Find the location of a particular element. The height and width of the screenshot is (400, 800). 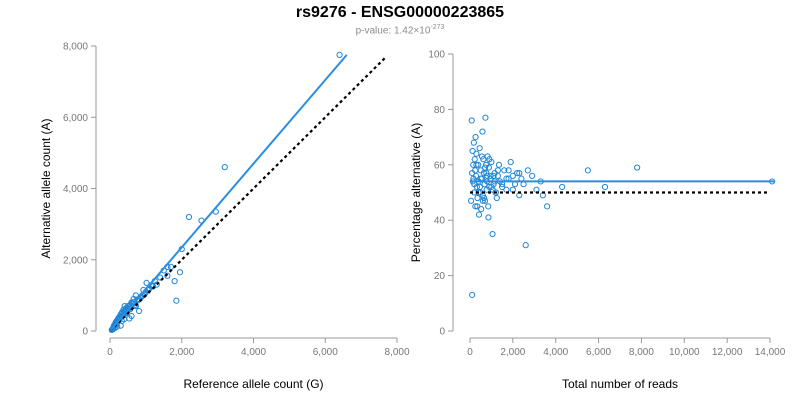

p-value-text: p-value: 1.42×10 is located at coordinates (393, 31).